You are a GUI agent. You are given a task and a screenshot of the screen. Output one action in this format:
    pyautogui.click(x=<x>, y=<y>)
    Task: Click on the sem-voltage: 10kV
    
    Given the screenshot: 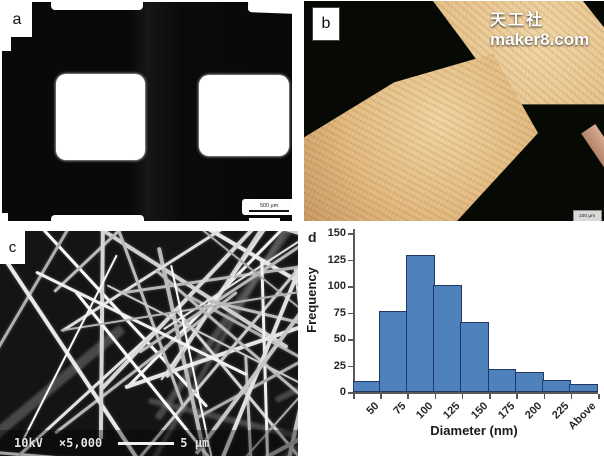 What is the action you would take?
    pyautogui.click(x=28, y=443)
    